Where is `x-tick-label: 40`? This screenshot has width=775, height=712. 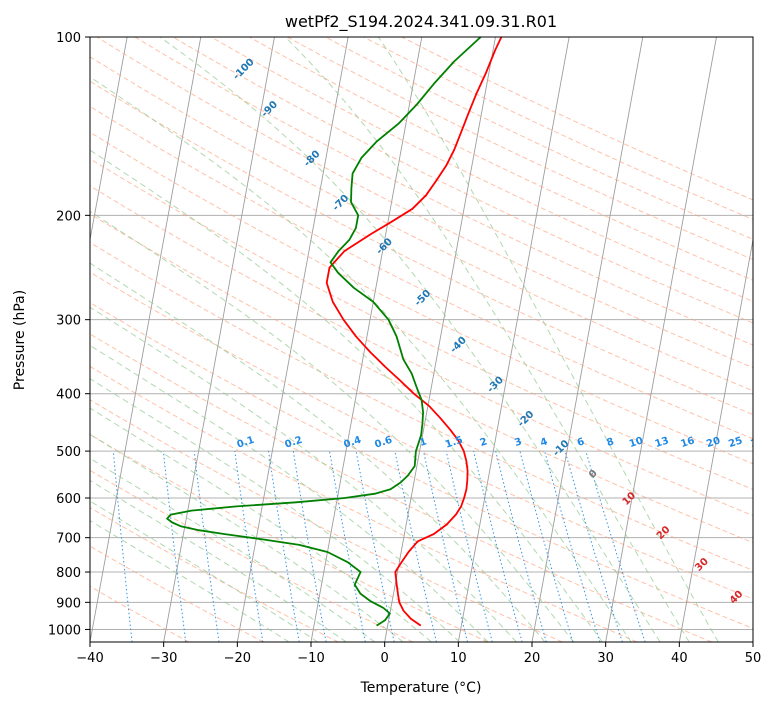 x-tick-label: 40 is located at coordinates (679, 658).